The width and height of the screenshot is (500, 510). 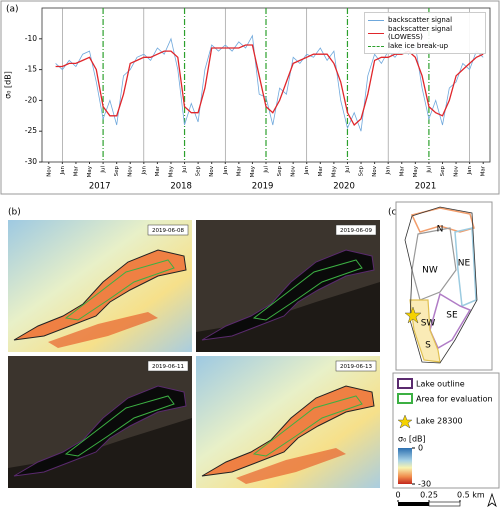 I want to click on colorbar-title: σ₀ [dB], so click(x=412, y=439).